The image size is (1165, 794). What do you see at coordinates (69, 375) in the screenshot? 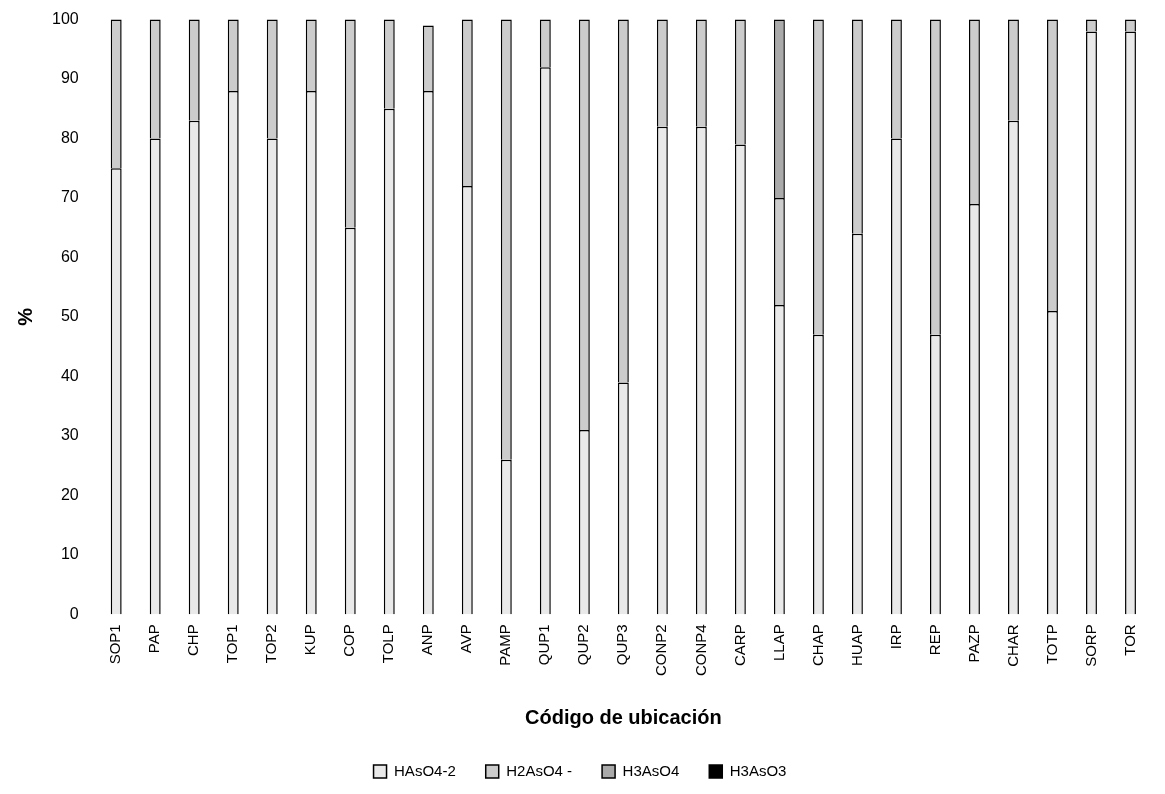
I see `y-tick-label: 40` at bounding box center [69, 375].